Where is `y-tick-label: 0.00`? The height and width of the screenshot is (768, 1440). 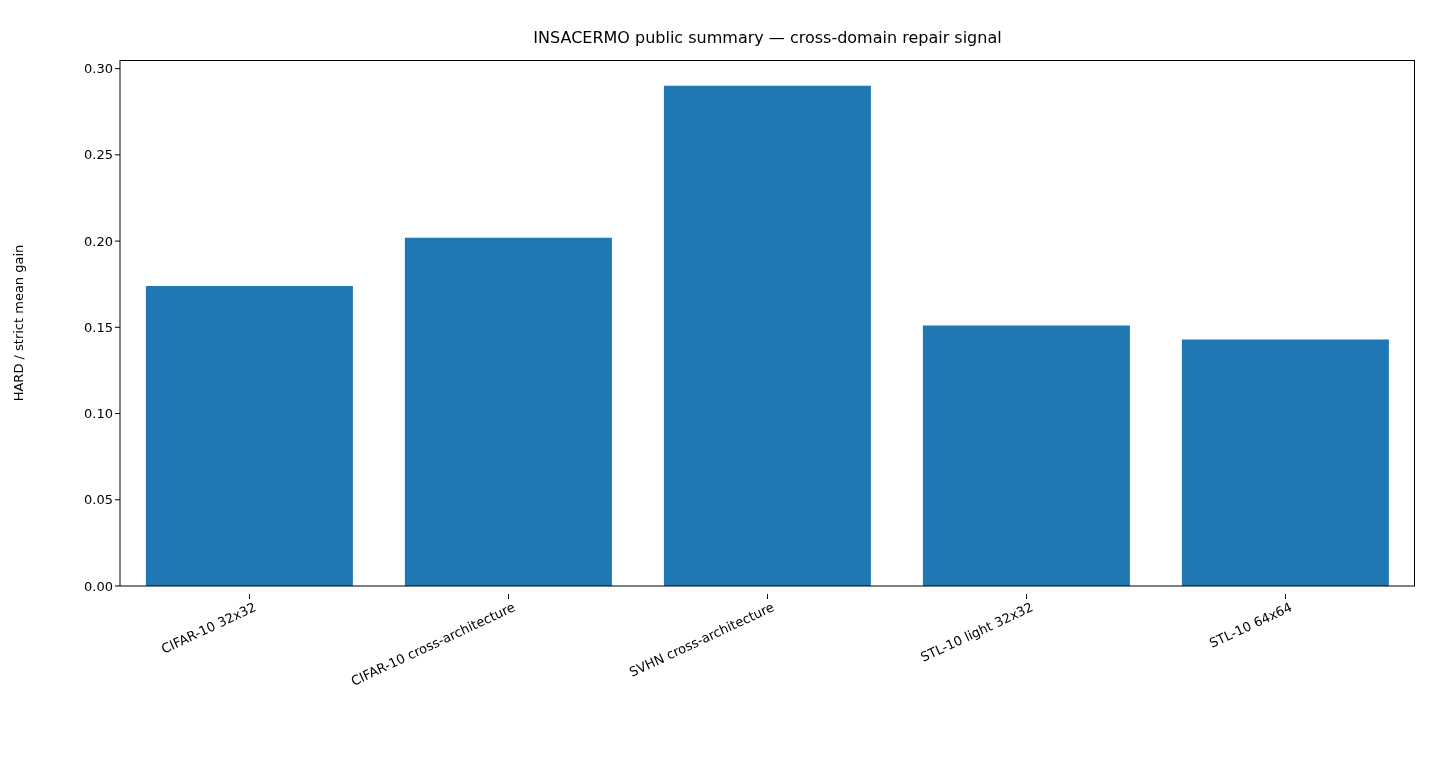 y-tick-label: 0.00 is located at coordinates (98, 586).